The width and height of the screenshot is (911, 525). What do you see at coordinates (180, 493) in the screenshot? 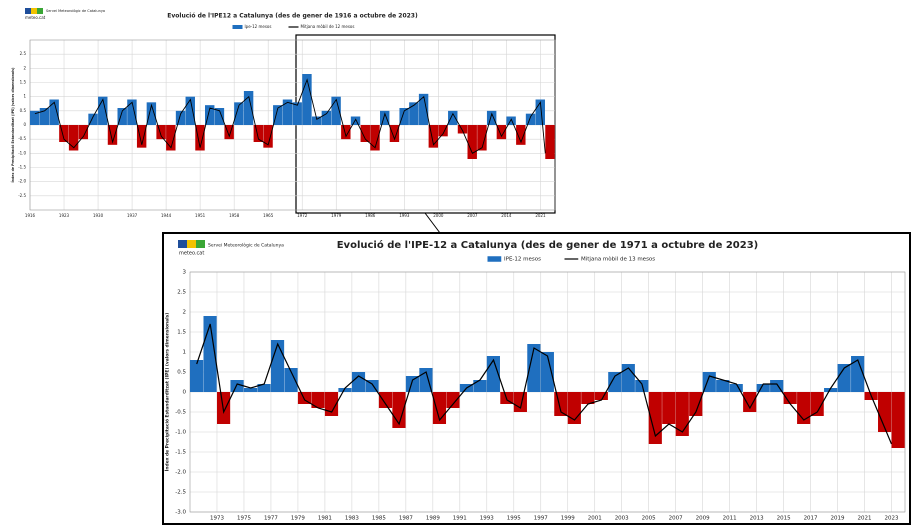
I see `y-tick-label: -2.5` at bounding box center [180, 493].